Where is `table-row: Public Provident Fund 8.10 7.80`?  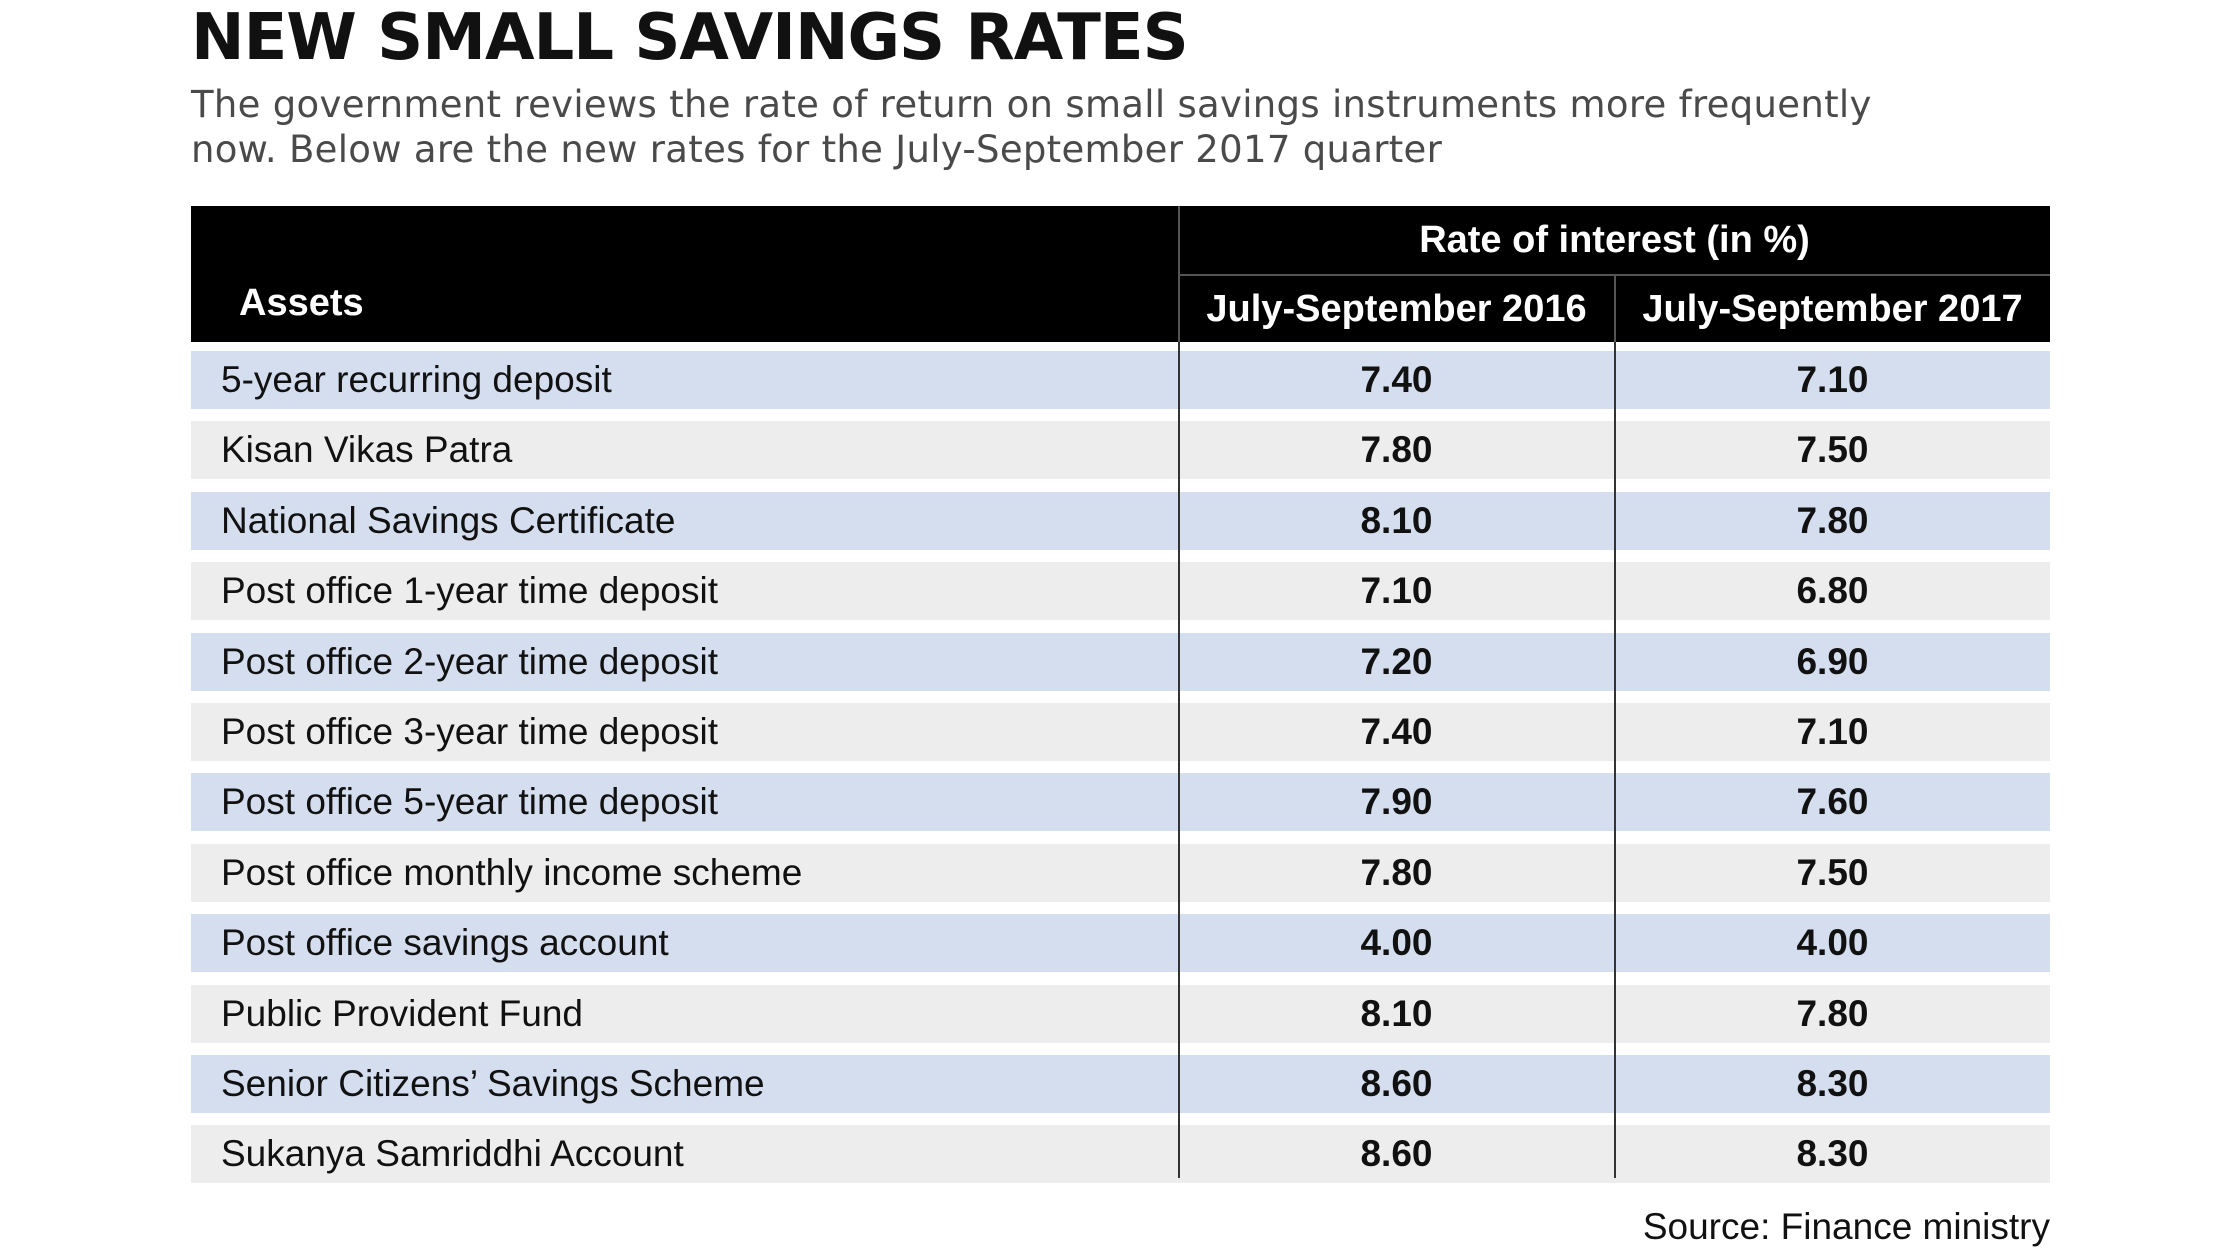
table-row: Public Provident Fund 8.10 7.80 is located at coordinates (1120, 1013).